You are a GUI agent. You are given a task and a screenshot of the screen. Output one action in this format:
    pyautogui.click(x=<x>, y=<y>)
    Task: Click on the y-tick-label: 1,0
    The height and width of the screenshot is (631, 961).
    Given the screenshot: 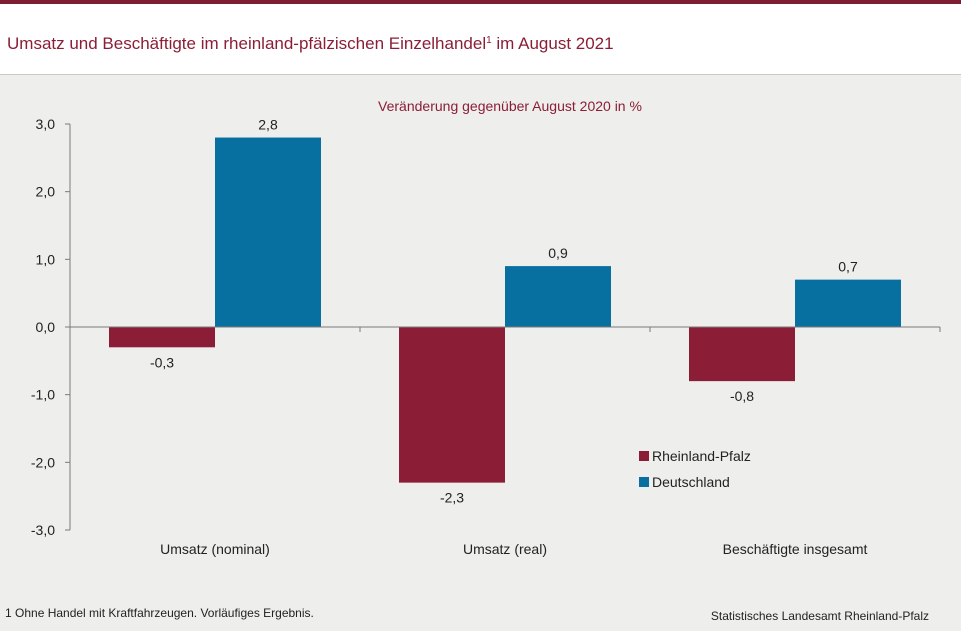 What is the action you would take?
    pyautogui.click(x=46, y=259)
    